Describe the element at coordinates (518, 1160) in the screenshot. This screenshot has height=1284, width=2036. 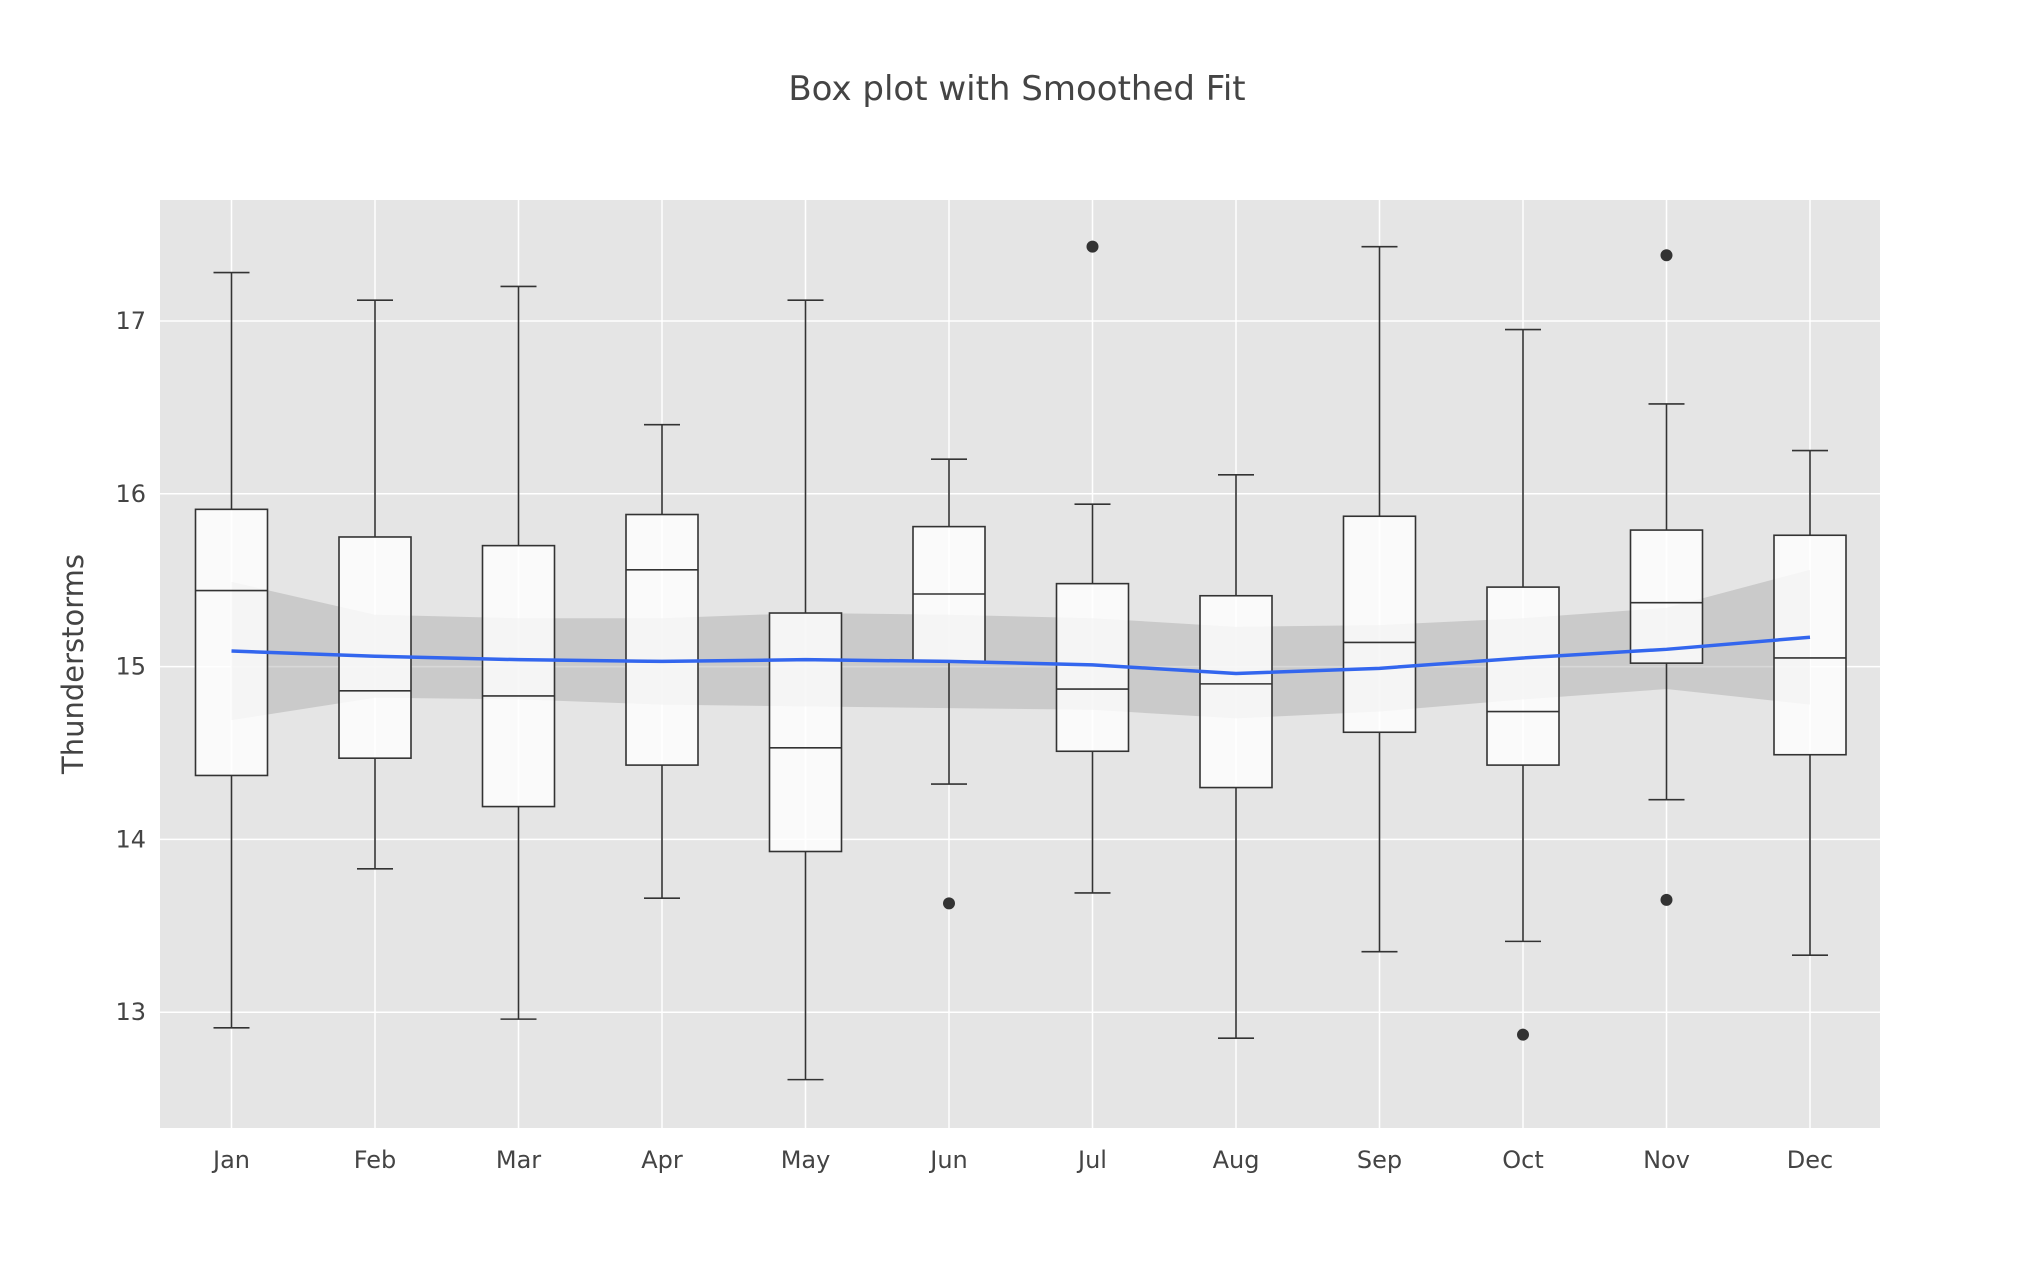
I see `x-tick-label: Mar` at that location.